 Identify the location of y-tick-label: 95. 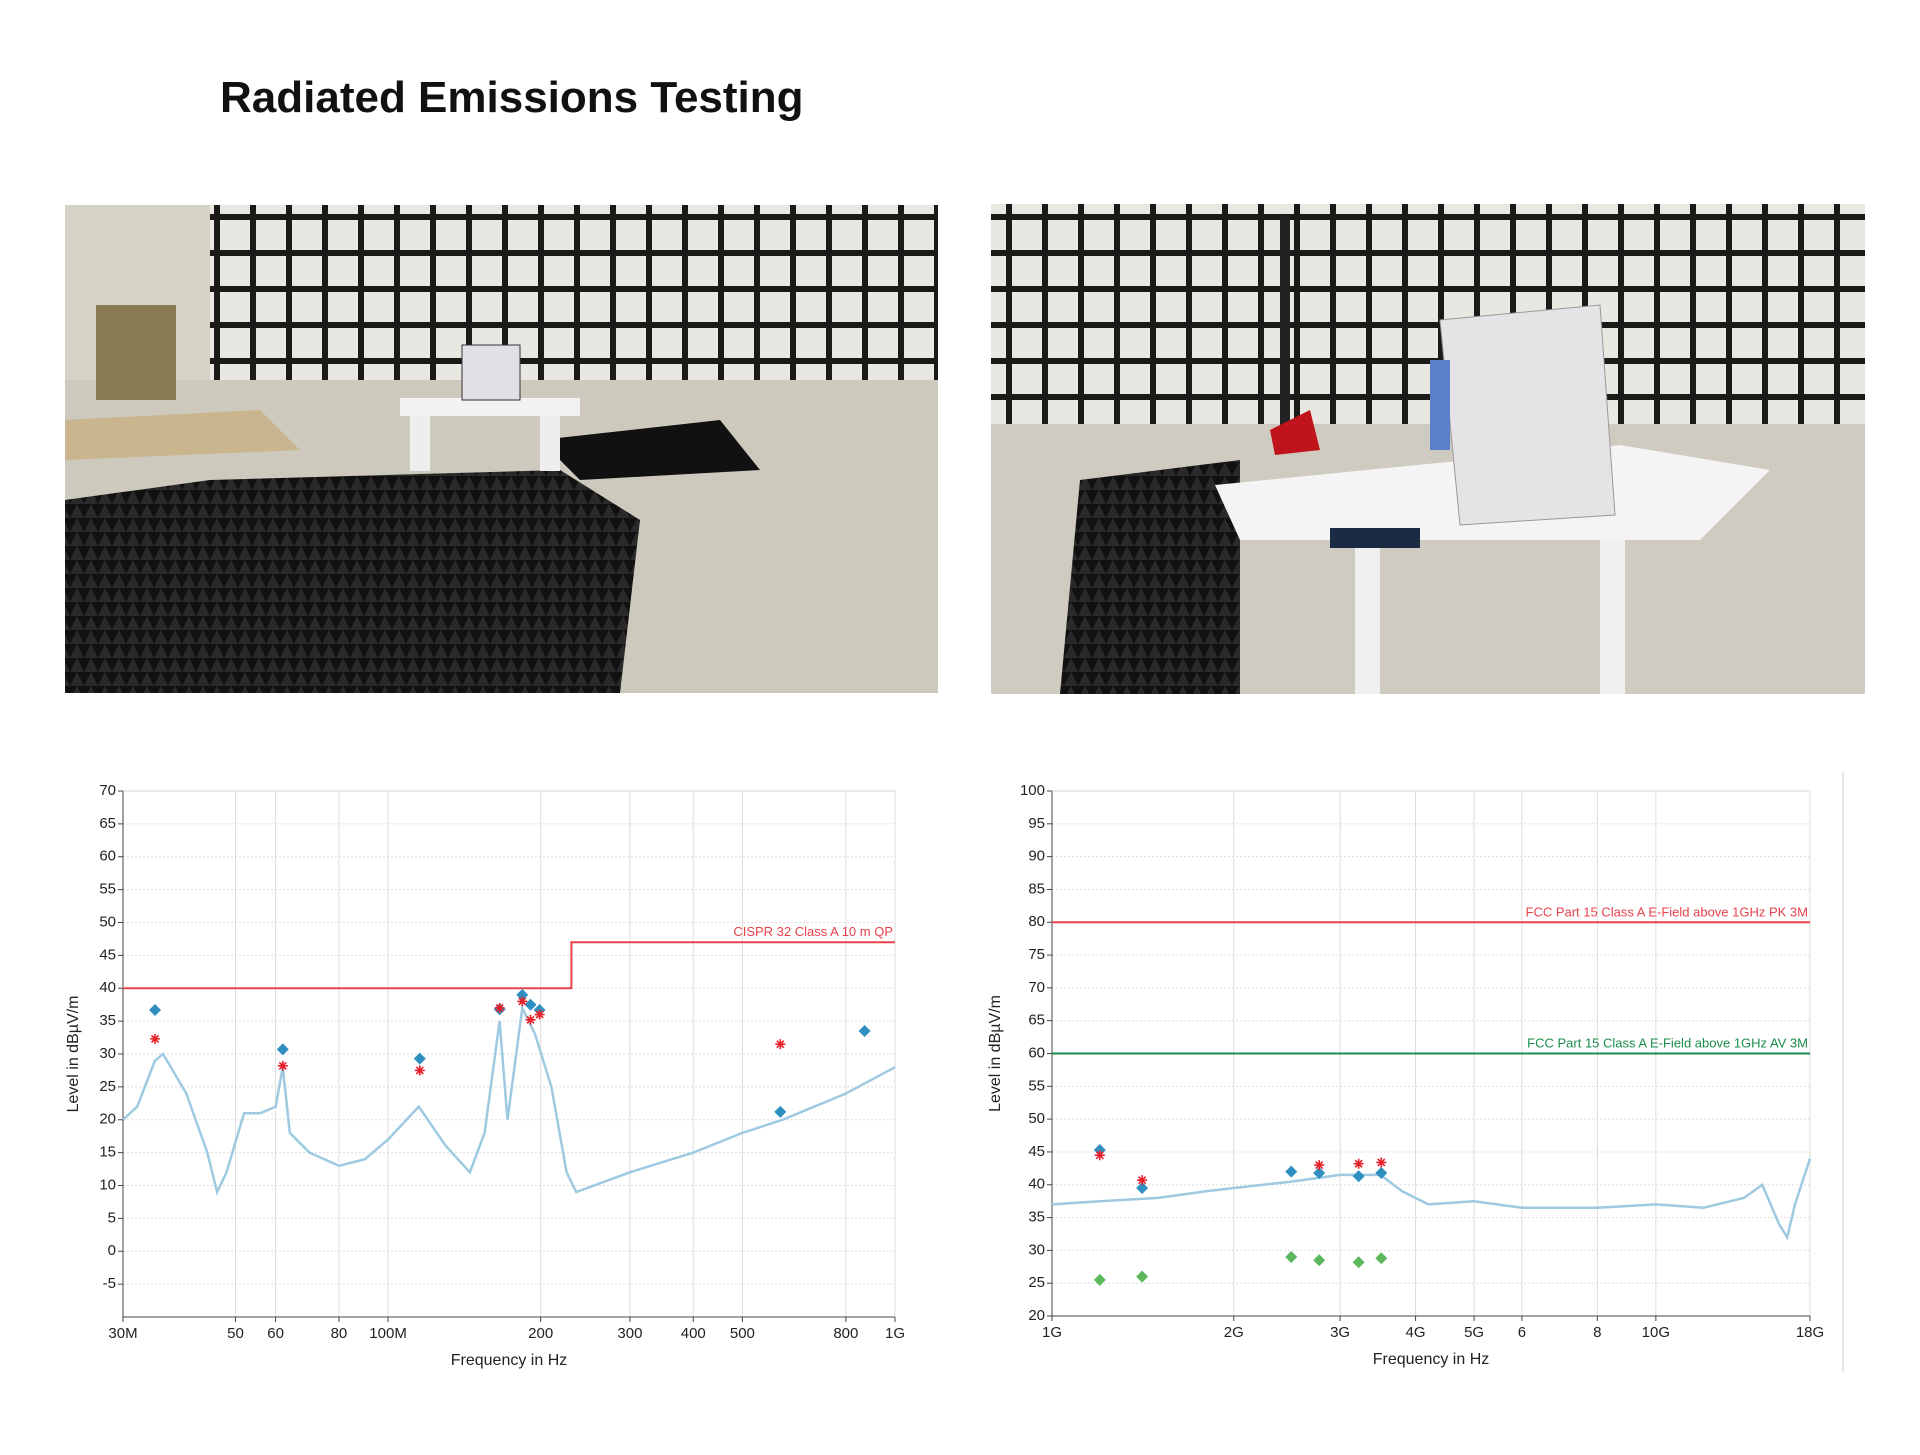
(1036, 823).